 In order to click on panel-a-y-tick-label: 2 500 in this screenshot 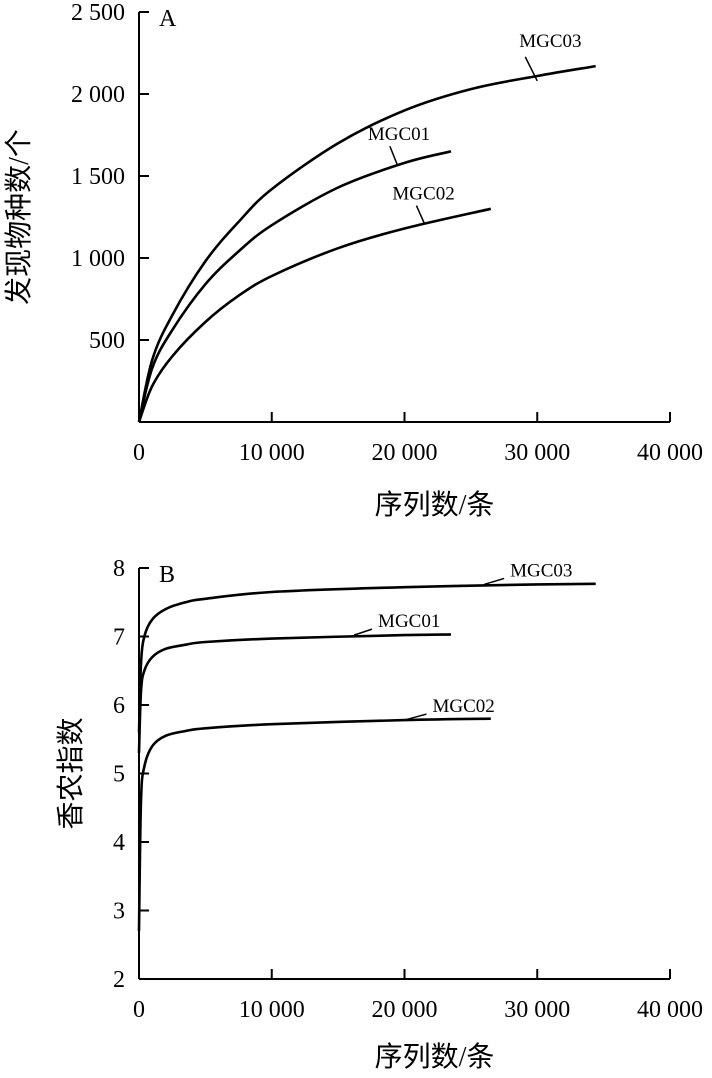, I will do `click(98, 13)`.